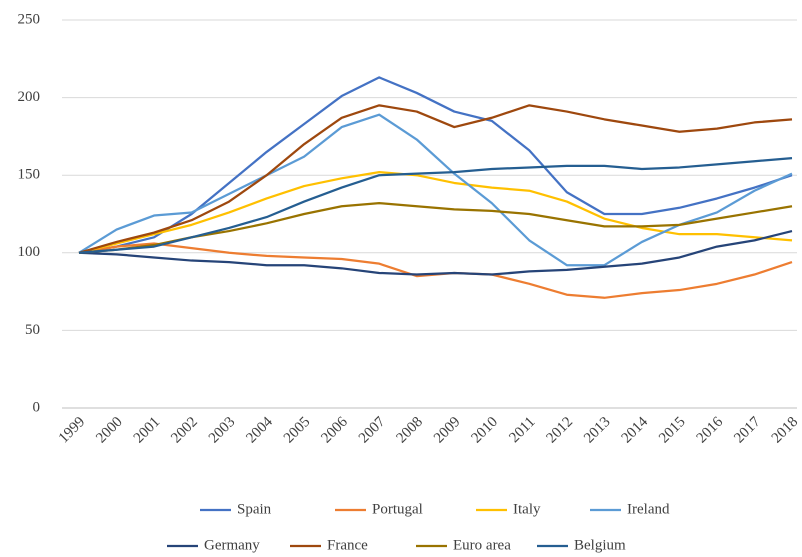  Describe the element at coordinates (147, 430) in the screenshot. I see `x-tick-label: 2001` at that location.